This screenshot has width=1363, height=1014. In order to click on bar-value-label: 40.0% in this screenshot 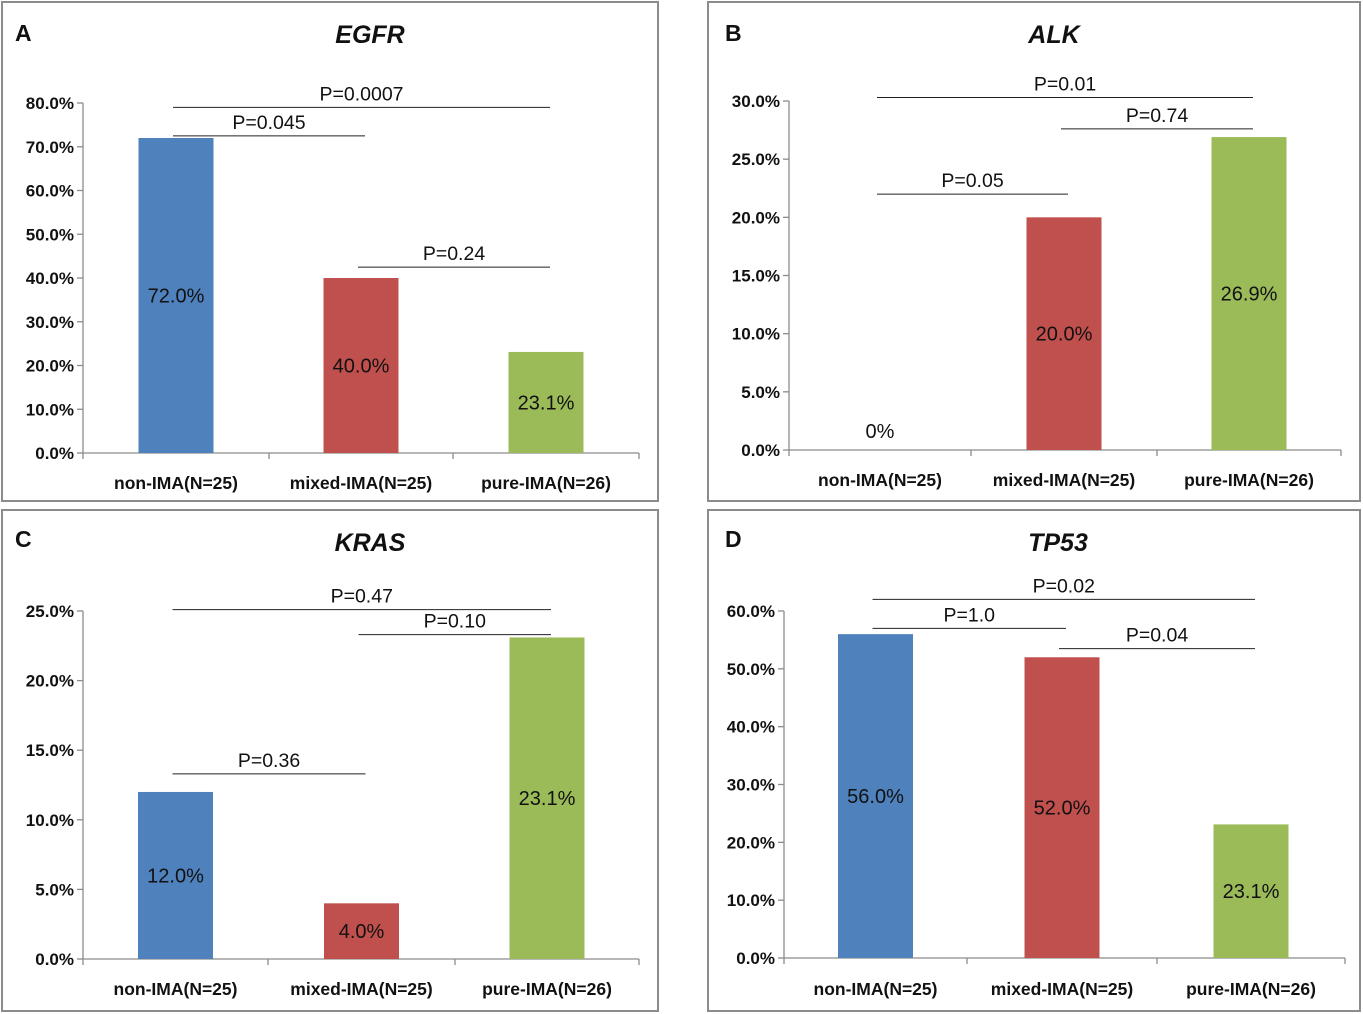, I will do `click(361, 367)`.